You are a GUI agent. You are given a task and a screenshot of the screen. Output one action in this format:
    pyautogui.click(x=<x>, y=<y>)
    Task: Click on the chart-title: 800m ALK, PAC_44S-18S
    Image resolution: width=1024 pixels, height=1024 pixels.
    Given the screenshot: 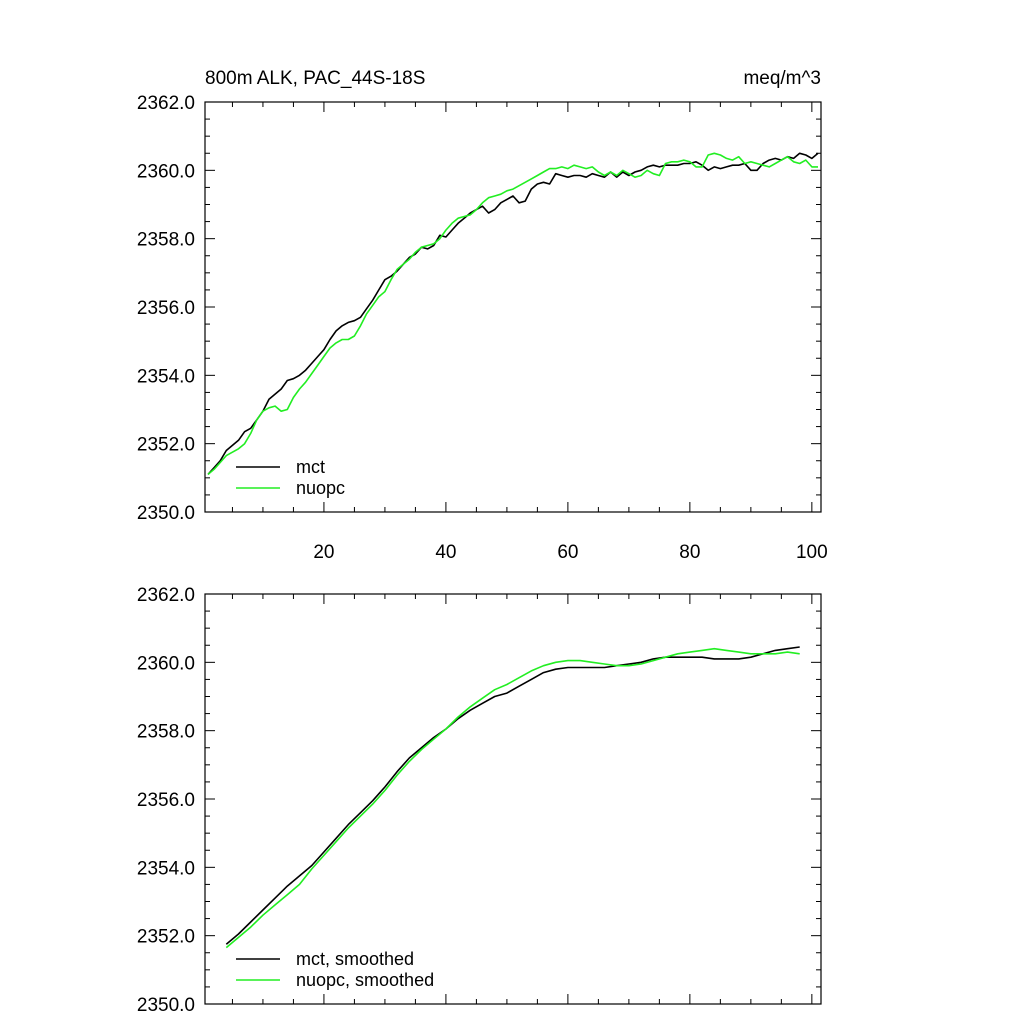 What is the action you would take?
    pyautogui.click(x=315, y=78)
    